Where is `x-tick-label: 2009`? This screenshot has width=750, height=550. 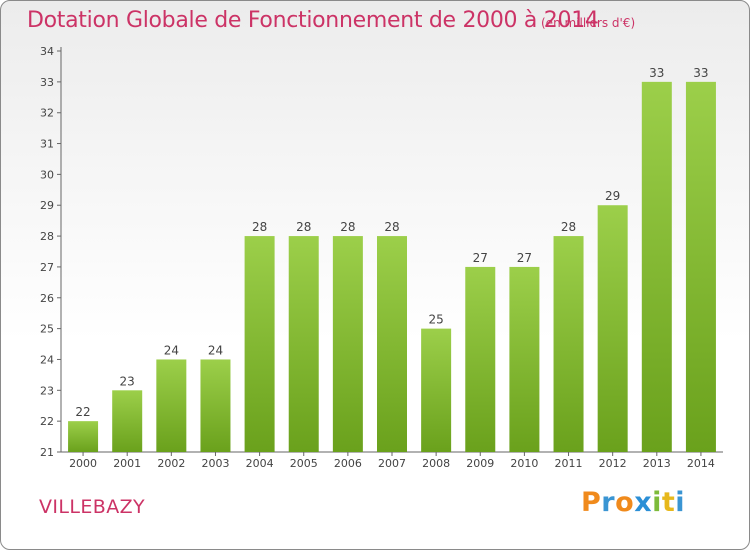
x-tick-label: 2009 is located at coordinates (480, 463).